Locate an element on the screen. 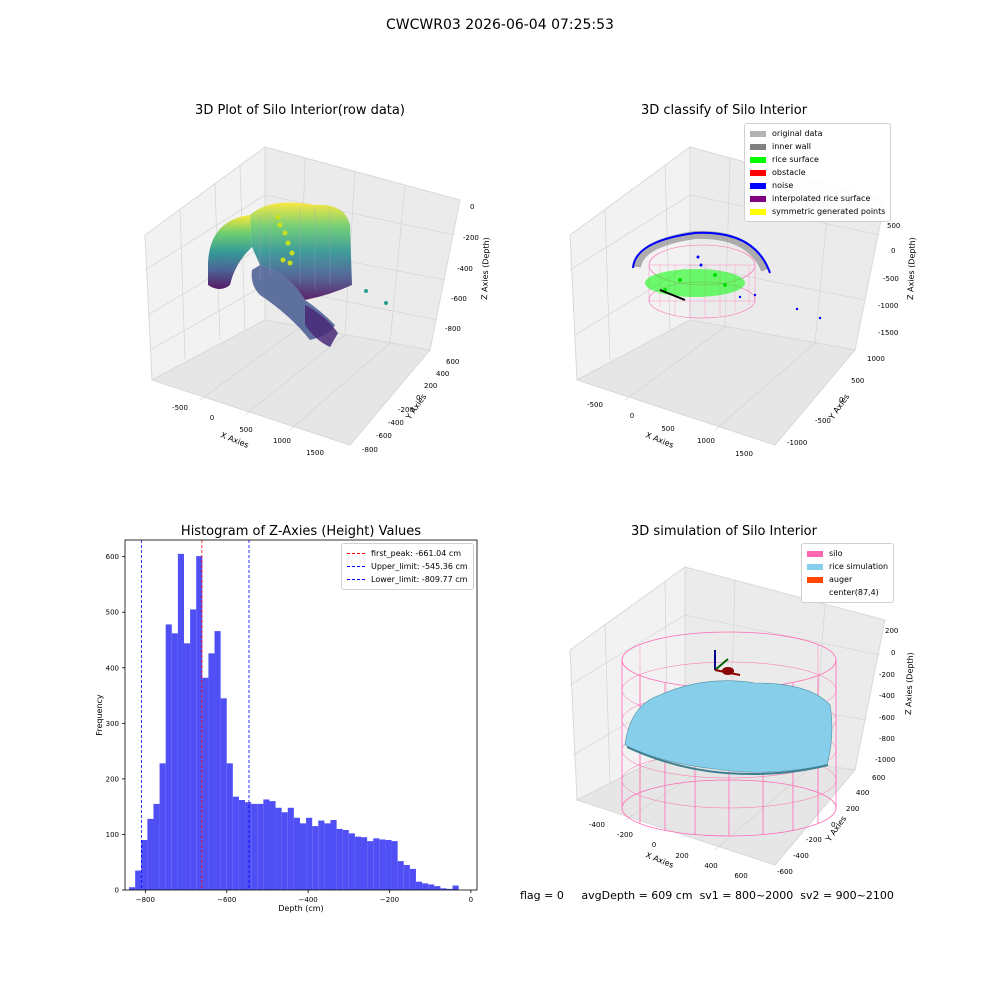 The height and width of the screenshot is (1000, 1000). plot4-title: 3D simulation of Silo Interior is located at coordinates (724, 531).